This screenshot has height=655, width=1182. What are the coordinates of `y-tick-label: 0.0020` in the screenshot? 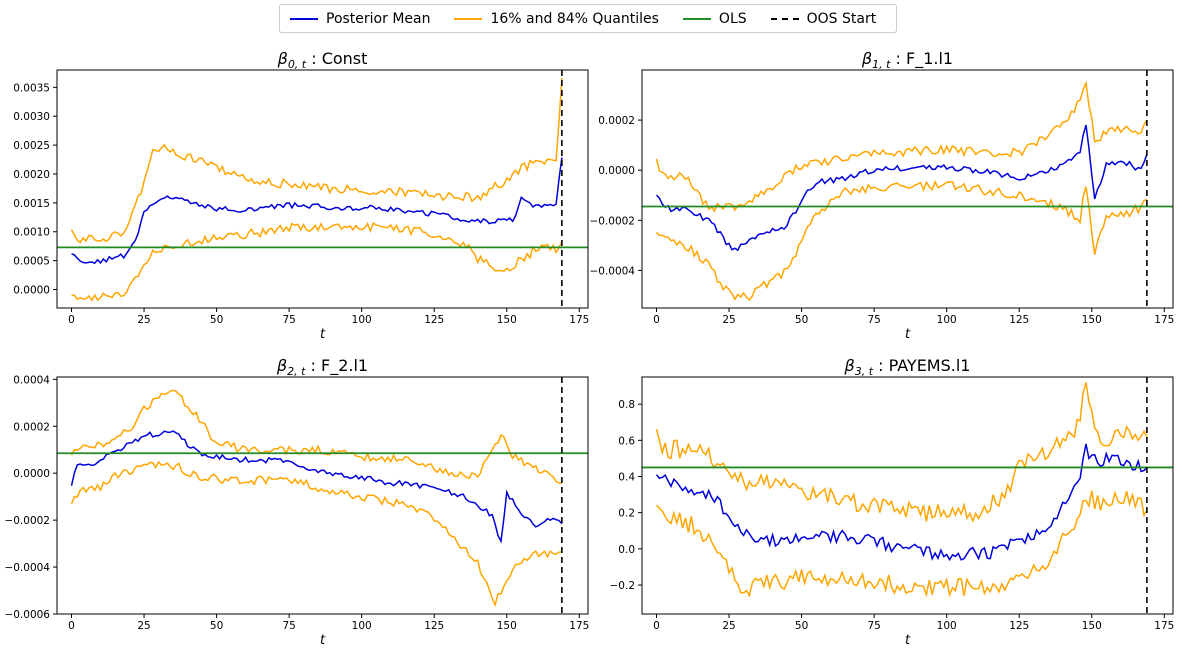 It's located at (31, 175).